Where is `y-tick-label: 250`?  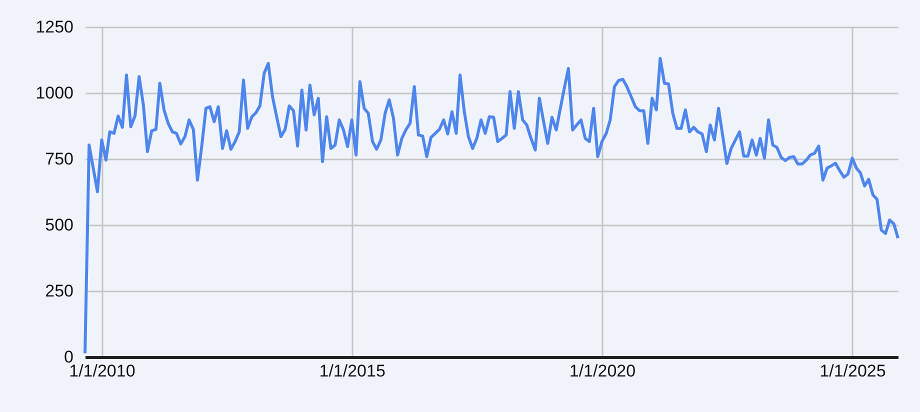 y-tick-label: 250 is located at coordinates (59, 291).